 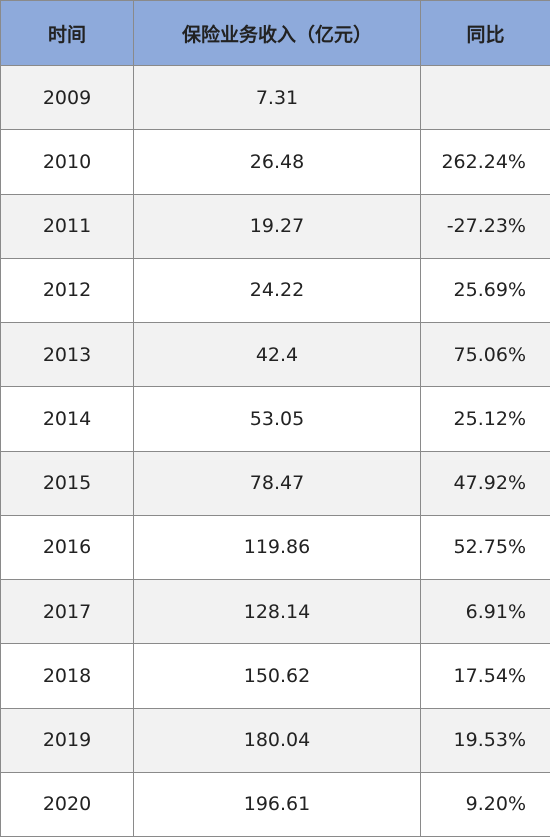 I want to click on table-row: 2020 196.61 9.20%, so click(x=275, y=804).